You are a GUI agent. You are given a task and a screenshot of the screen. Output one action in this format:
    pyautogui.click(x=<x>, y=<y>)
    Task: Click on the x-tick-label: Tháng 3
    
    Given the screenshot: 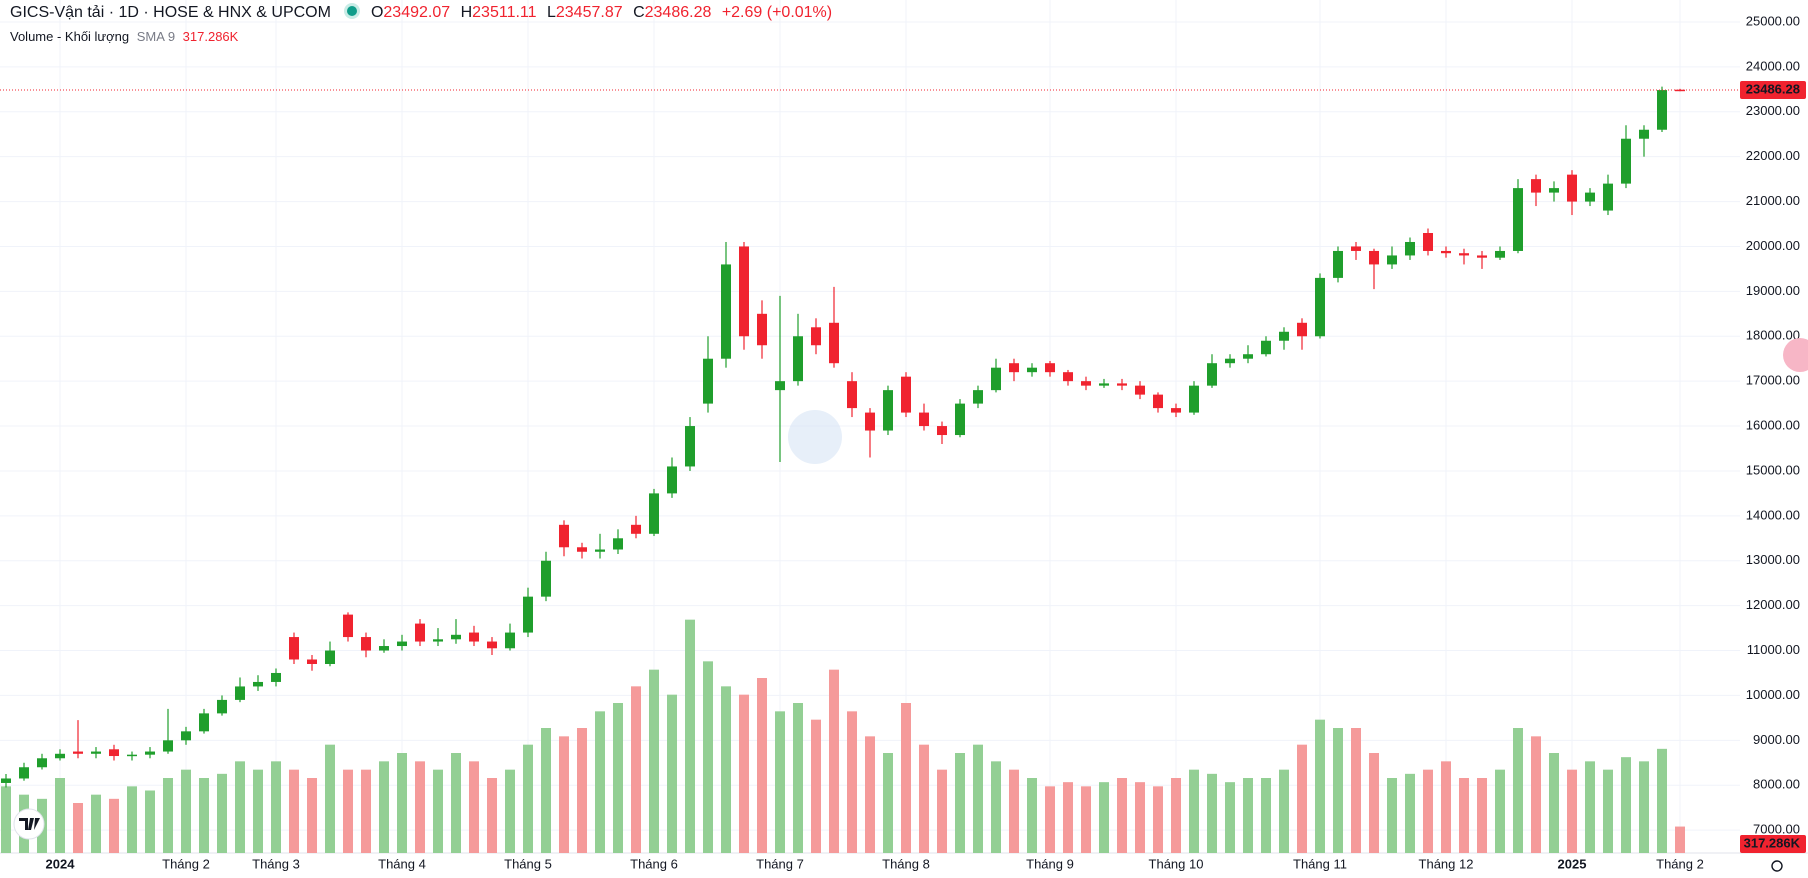 What is the action you would take?
    pyautogui.click(x=276, y=863)
    